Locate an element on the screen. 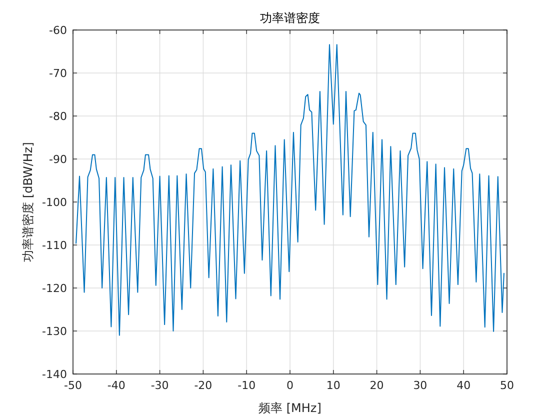 This screenshot has height=420, width=560. y-tick-label: -140 is located at coordinates (54, 374).